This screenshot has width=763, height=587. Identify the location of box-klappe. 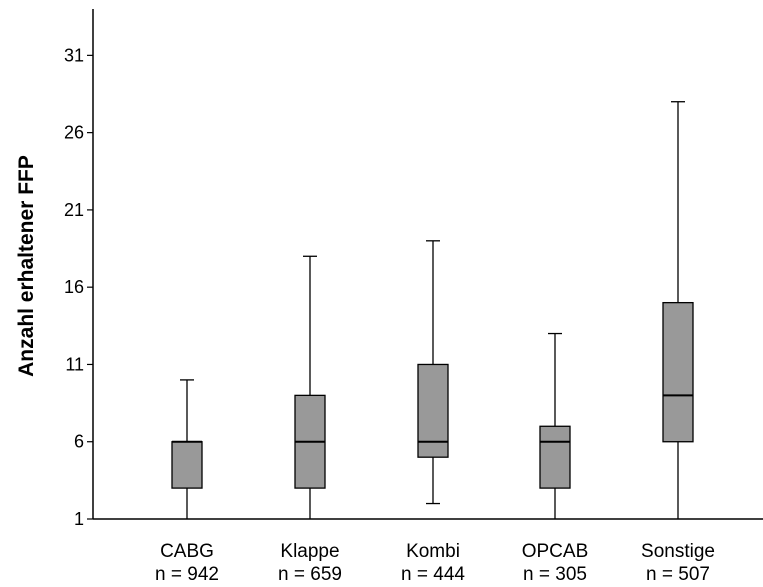
(310, 387).